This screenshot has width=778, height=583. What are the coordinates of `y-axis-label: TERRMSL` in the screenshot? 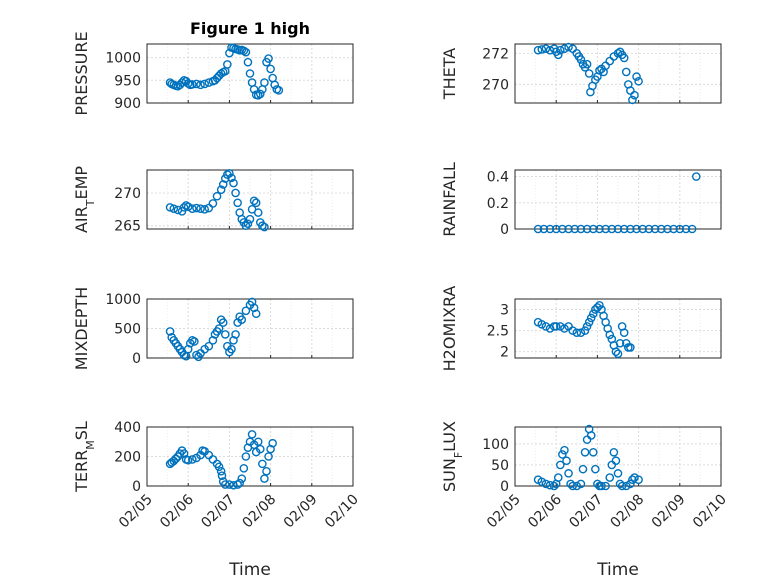 It's located at (84, 457).